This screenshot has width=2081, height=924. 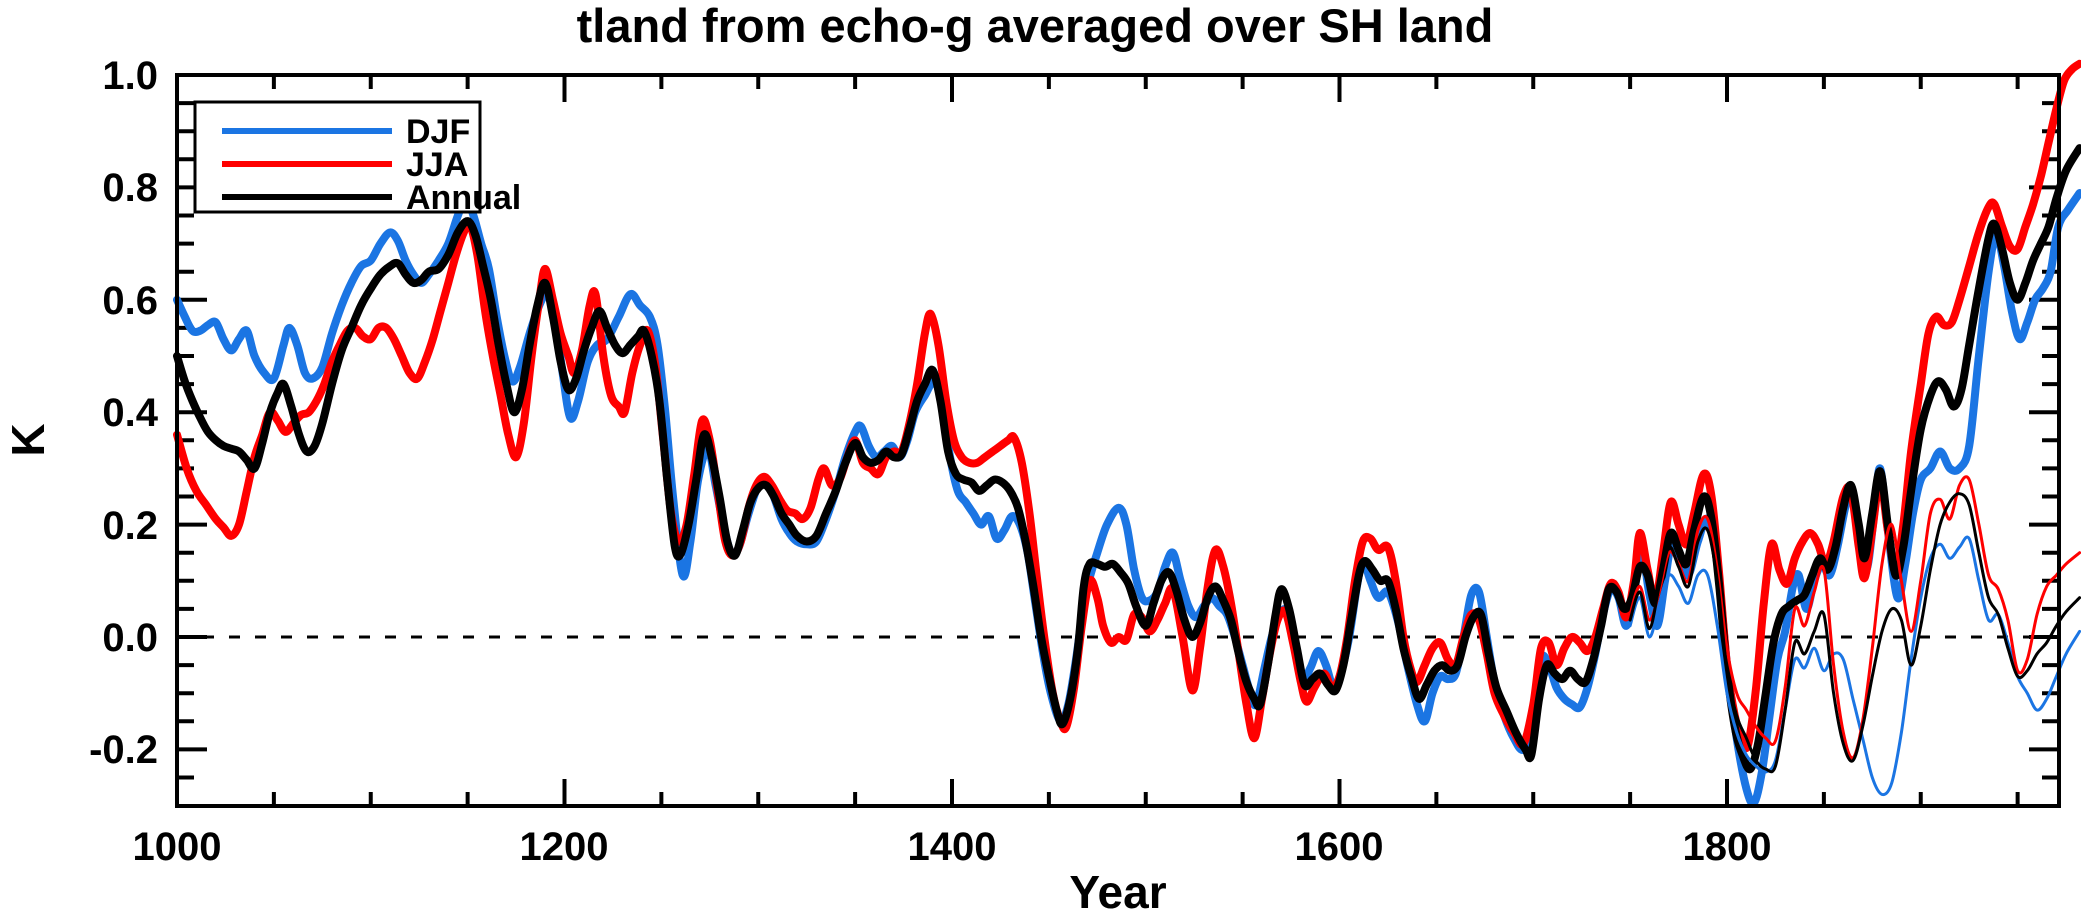 I want to click on chart-title: tland from echo-g averaged over SH land, so click(x=1035, y=26).